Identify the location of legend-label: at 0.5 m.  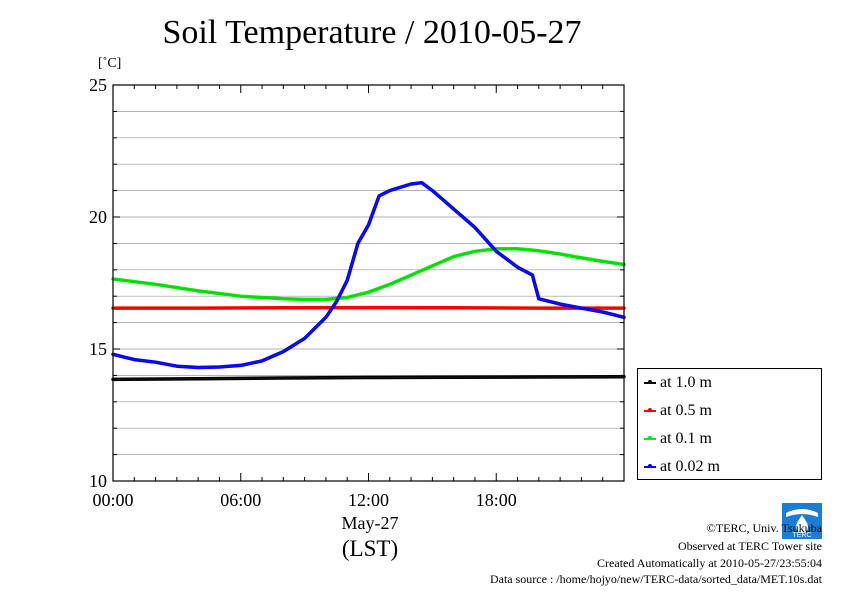
(686, 410).